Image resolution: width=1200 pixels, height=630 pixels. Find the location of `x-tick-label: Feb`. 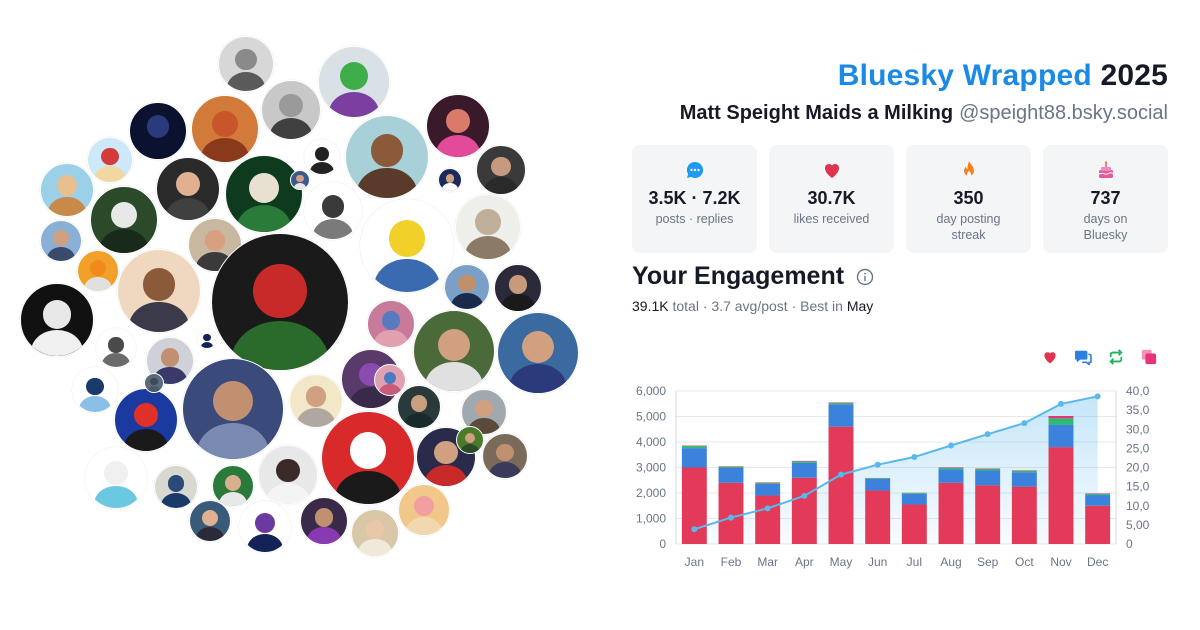

x-tick-label: Feb is located at coordinates (731, 562).